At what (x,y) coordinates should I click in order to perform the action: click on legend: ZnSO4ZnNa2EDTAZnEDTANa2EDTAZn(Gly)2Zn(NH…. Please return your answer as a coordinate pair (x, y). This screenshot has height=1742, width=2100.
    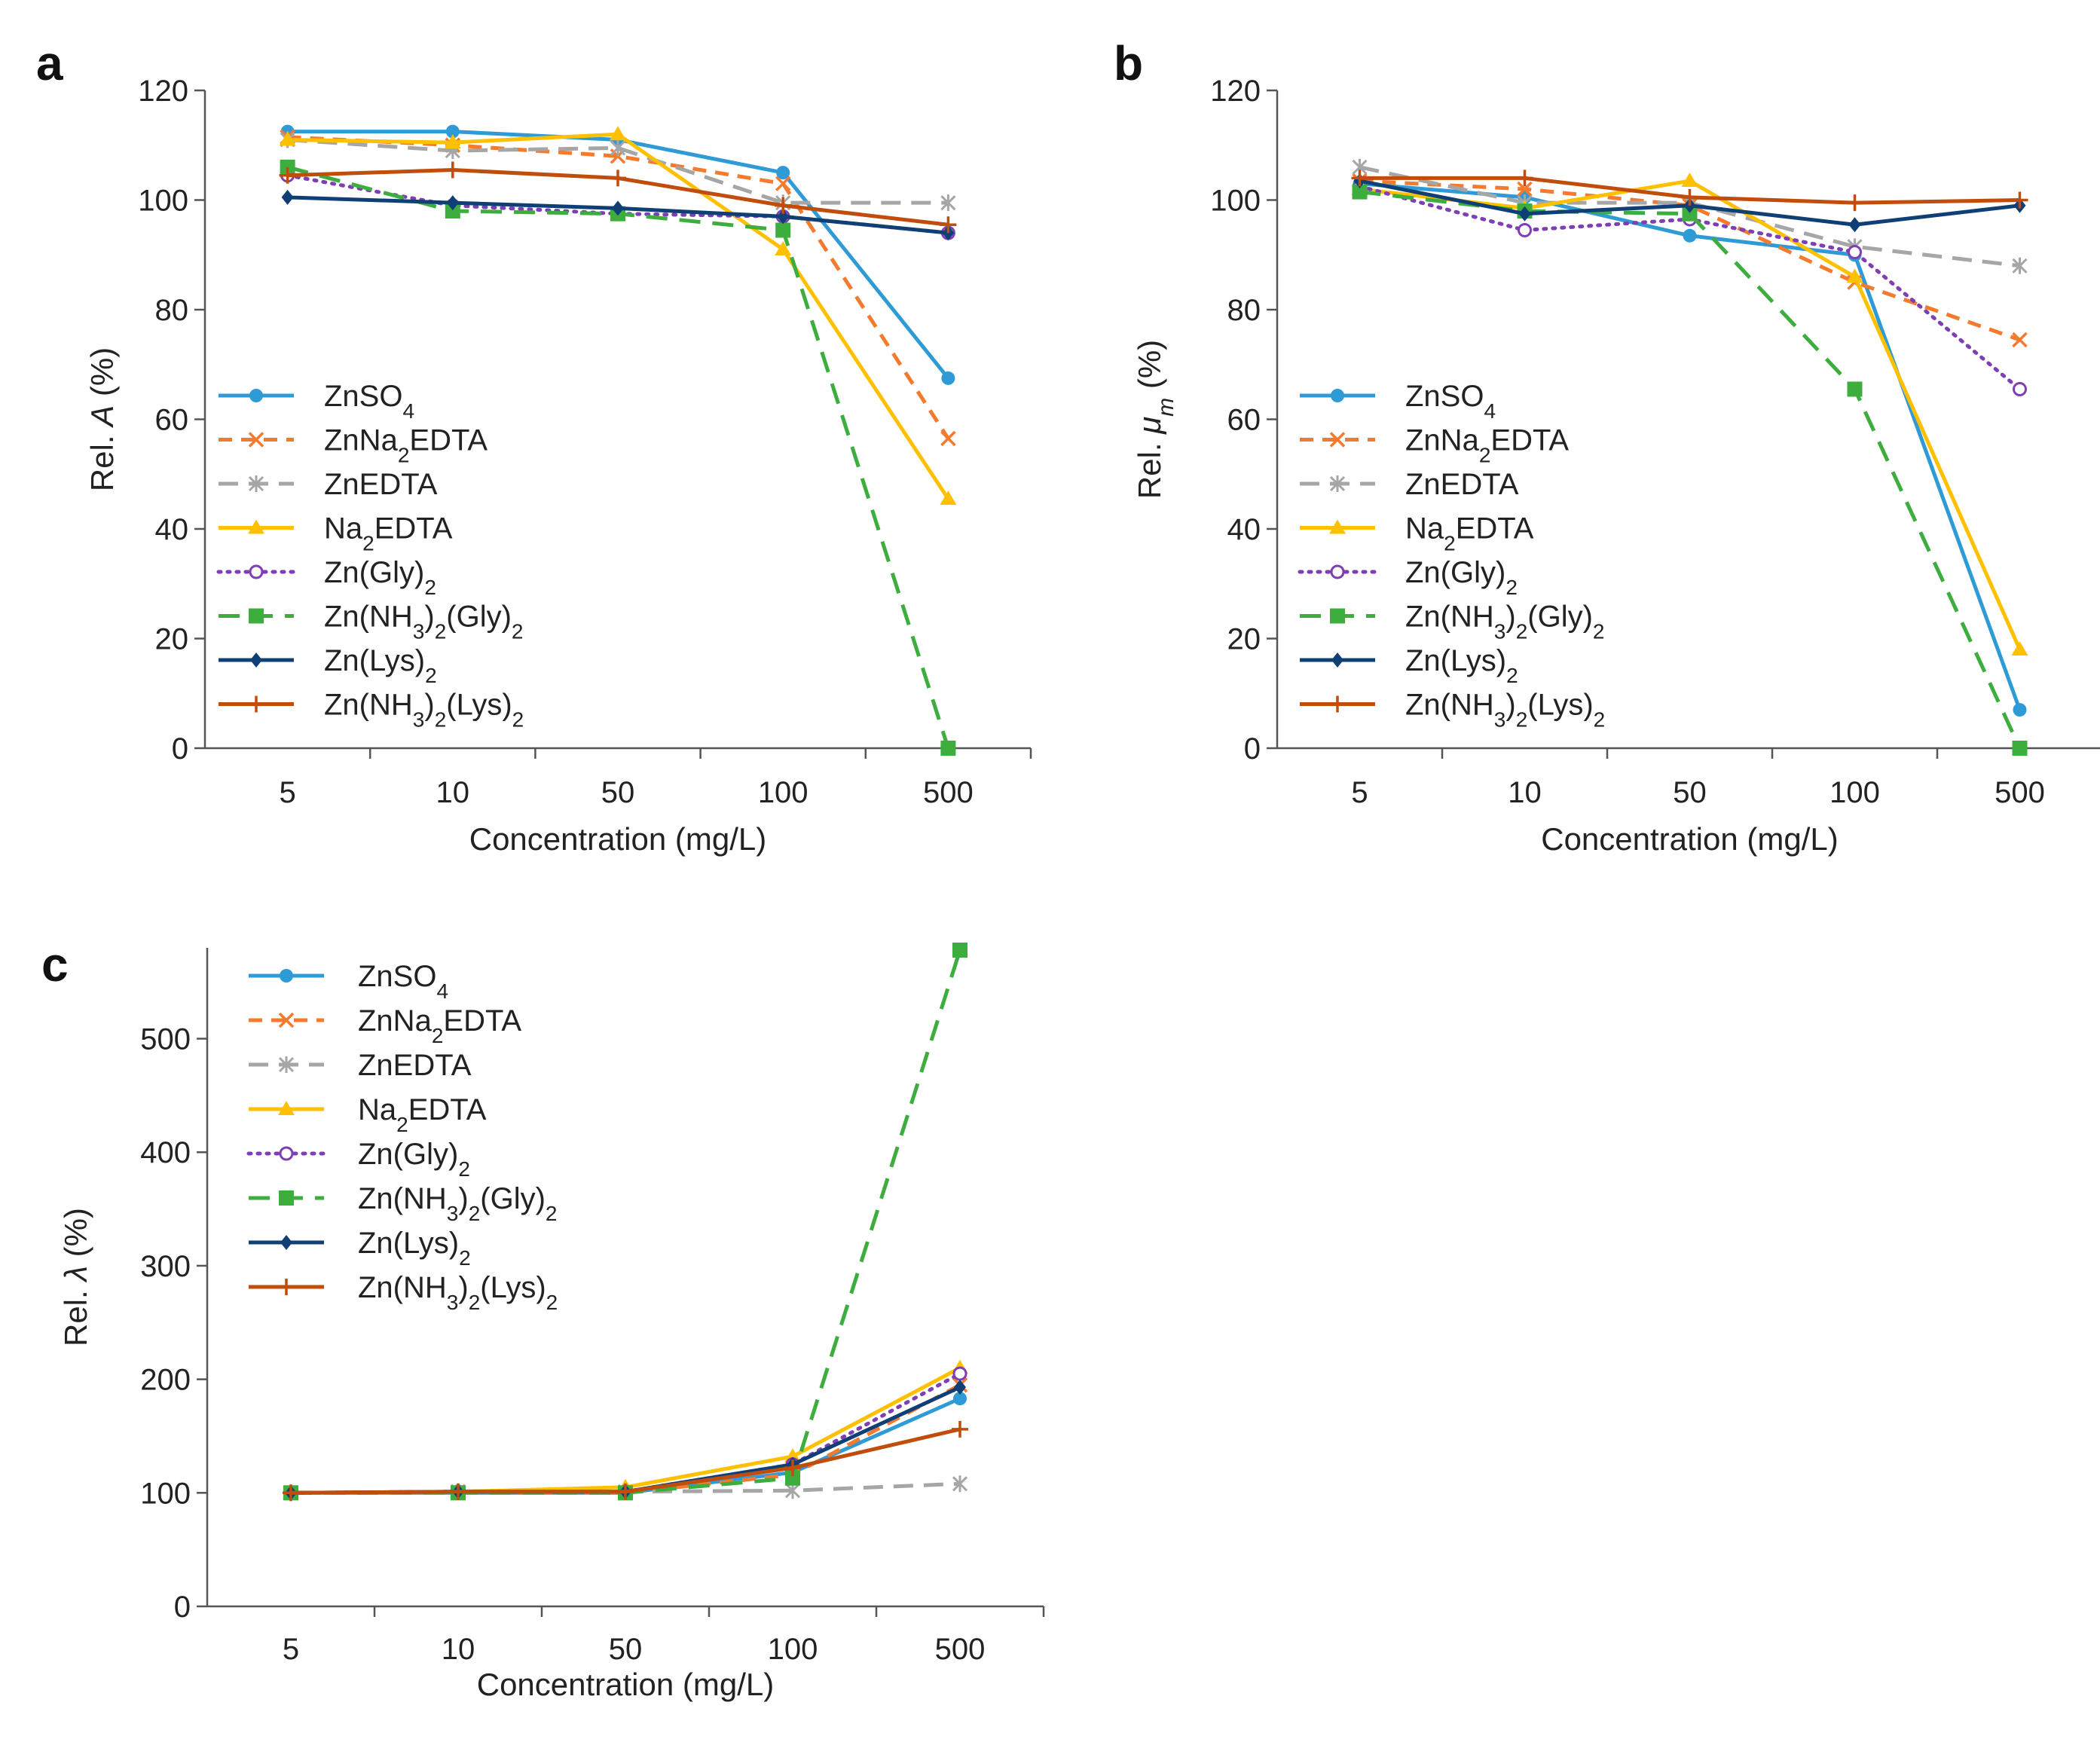
    Looking at the image, I should click on (402, 1137).